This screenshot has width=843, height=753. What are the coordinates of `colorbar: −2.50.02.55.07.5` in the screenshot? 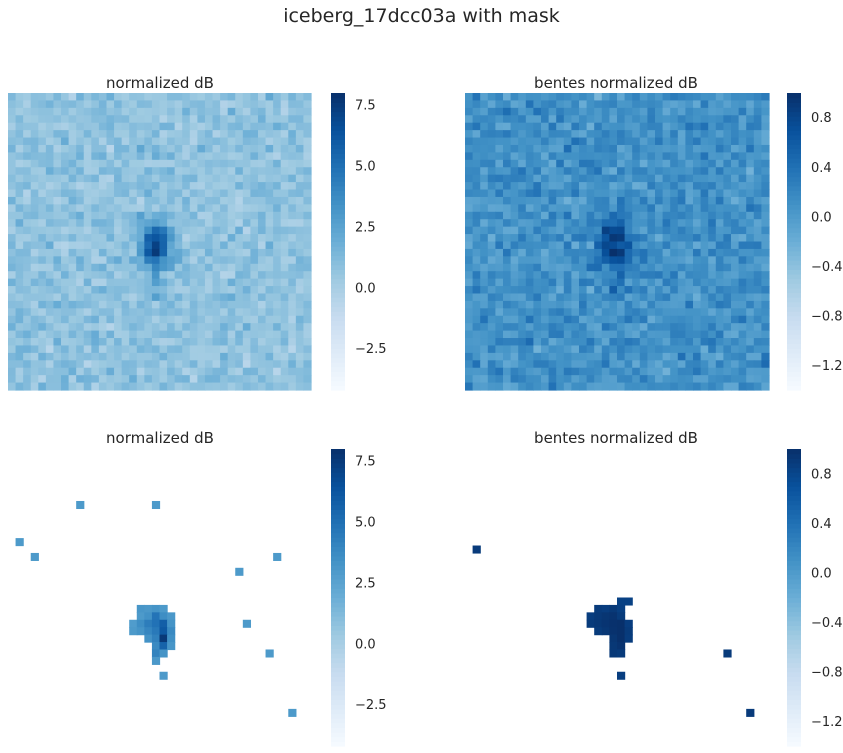 It's located at (359, 242).